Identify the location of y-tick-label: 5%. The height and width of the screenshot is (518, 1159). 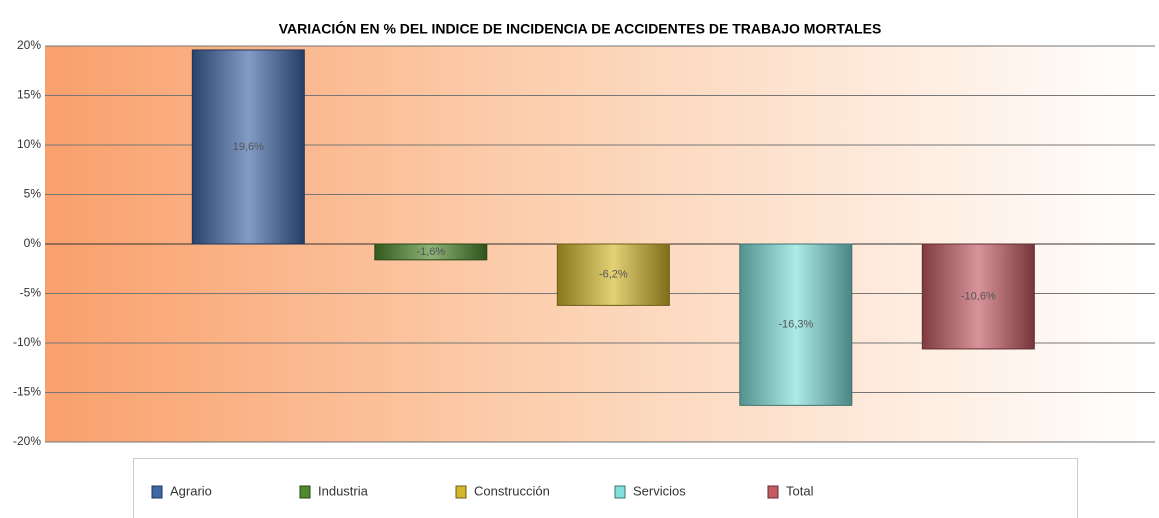
(33, 194).